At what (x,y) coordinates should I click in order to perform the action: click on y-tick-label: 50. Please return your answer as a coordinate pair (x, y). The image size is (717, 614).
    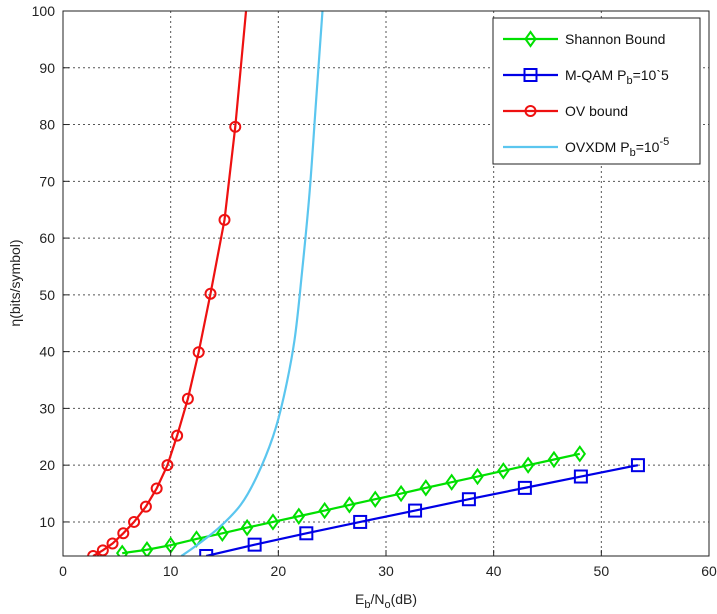
    Looking at the image, I should click on (47, 295).